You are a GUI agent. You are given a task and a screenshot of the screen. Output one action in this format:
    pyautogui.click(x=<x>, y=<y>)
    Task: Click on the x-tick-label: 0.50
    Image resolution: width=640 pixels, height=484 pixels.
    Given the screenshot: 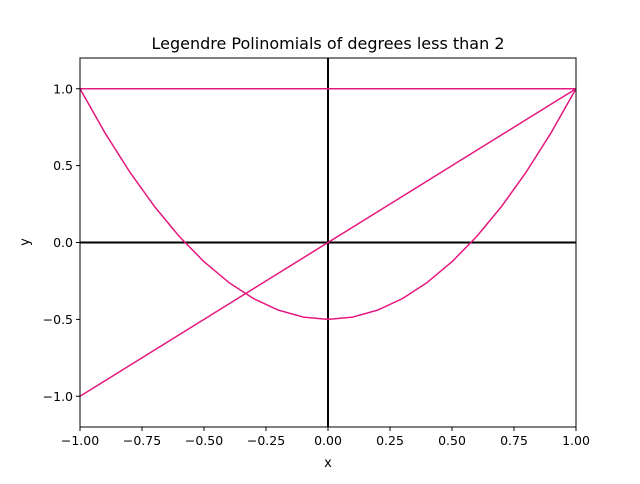 What is the action you would take?
    pyautogui.click(x=452, y=440)
    